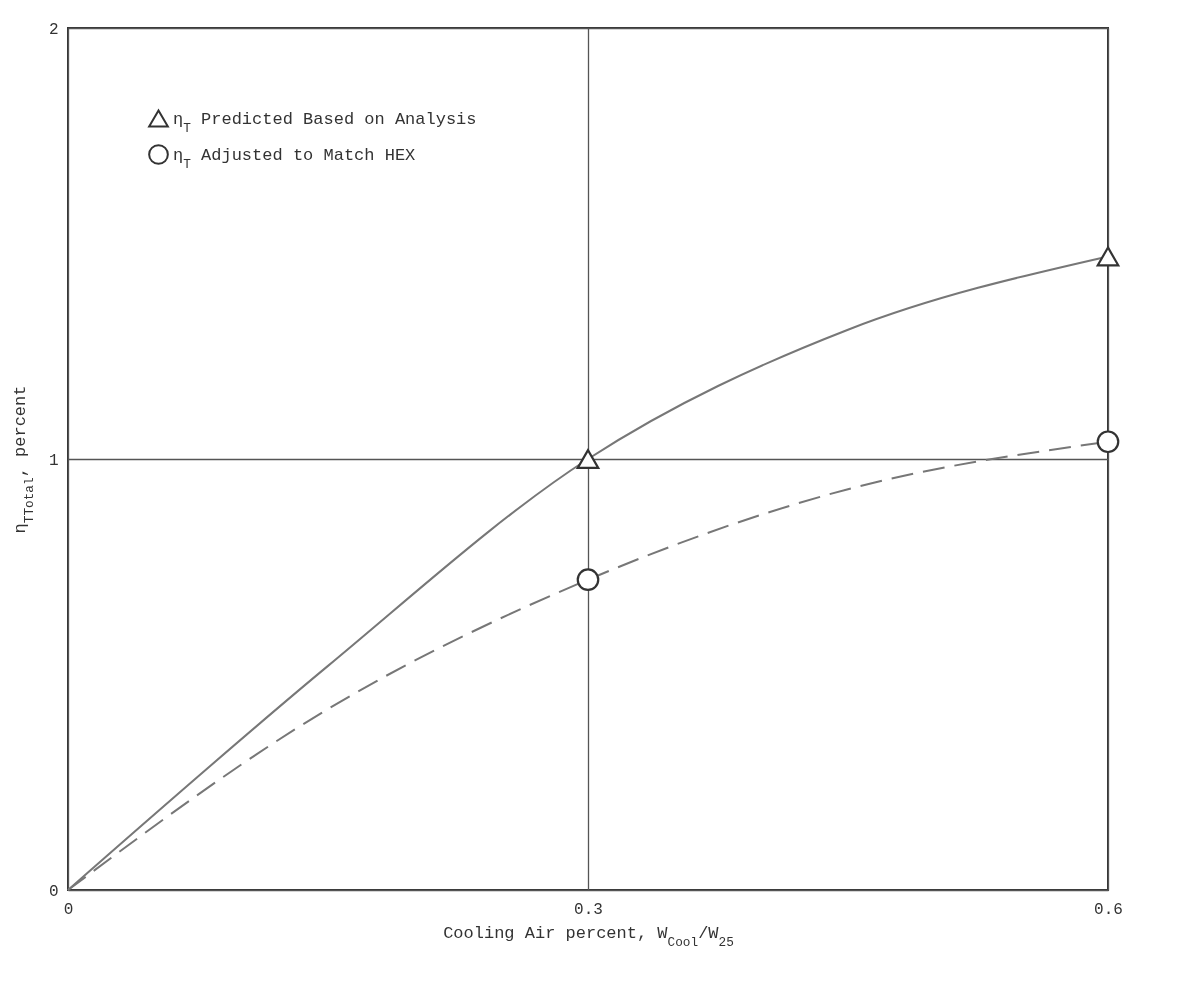  What do you see at coordinates (1108, 909) in the screenshot?
I see `x-tick-label: 0.6` at bounding box center [1108, 909].